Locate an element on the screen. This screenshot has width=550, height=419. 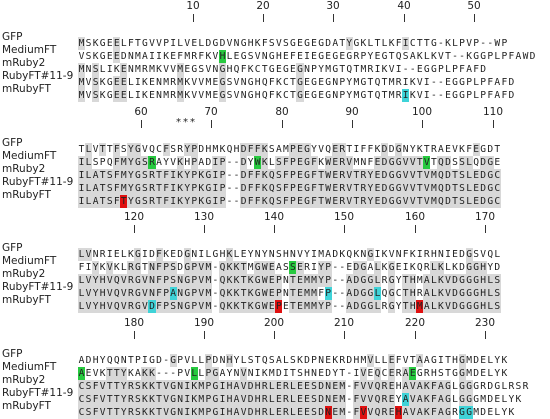
position-ruler: 120 130 140 150 160 170 is located at coordinates (275, 225).